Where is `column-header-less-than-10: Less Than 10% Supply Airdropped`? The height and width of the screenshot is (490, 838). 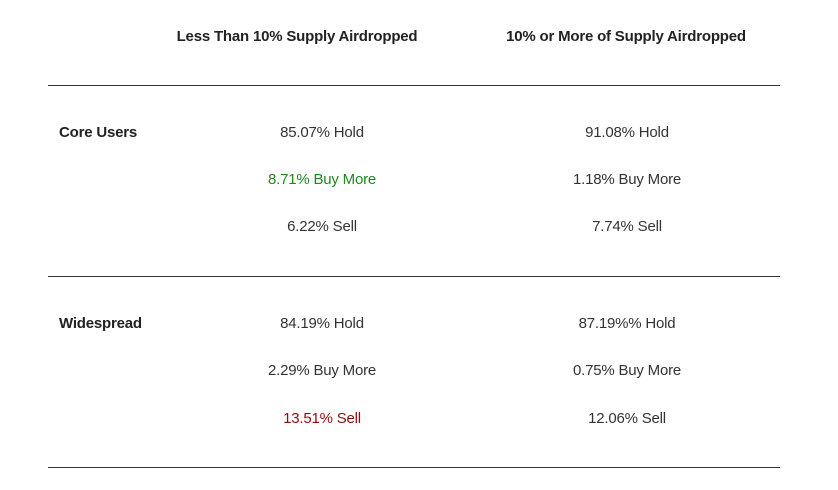 column-header-less-than-10: Less Than 10% Supply Airdropped is located at coordinates (297, 36).